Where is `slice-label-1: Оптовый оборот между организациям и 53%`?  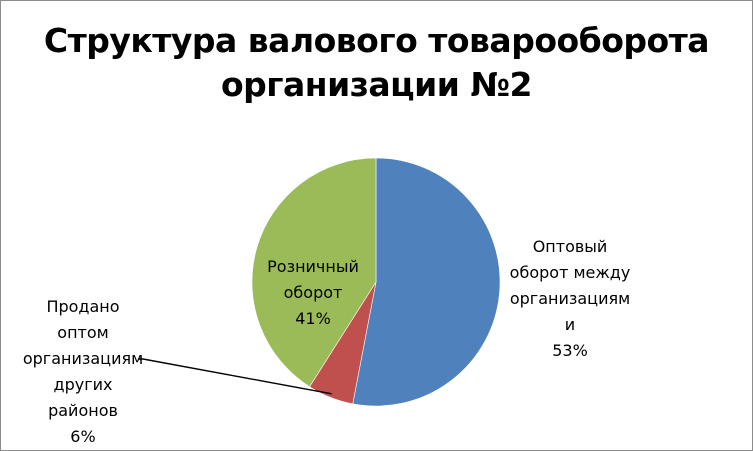 slice-label-1: Оптовый оборот между организациям и 53% is located at coordinates (570, 298).